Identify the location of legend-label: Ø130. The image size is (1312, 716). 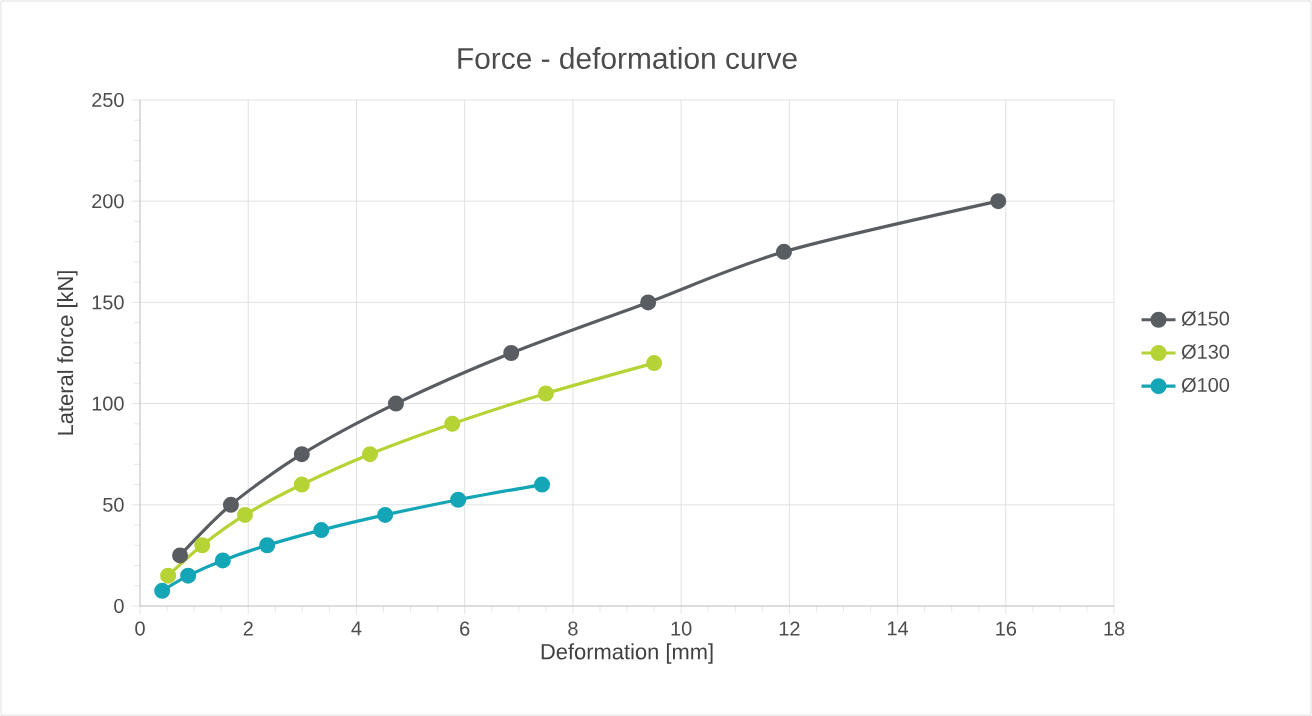
(1205, 352).